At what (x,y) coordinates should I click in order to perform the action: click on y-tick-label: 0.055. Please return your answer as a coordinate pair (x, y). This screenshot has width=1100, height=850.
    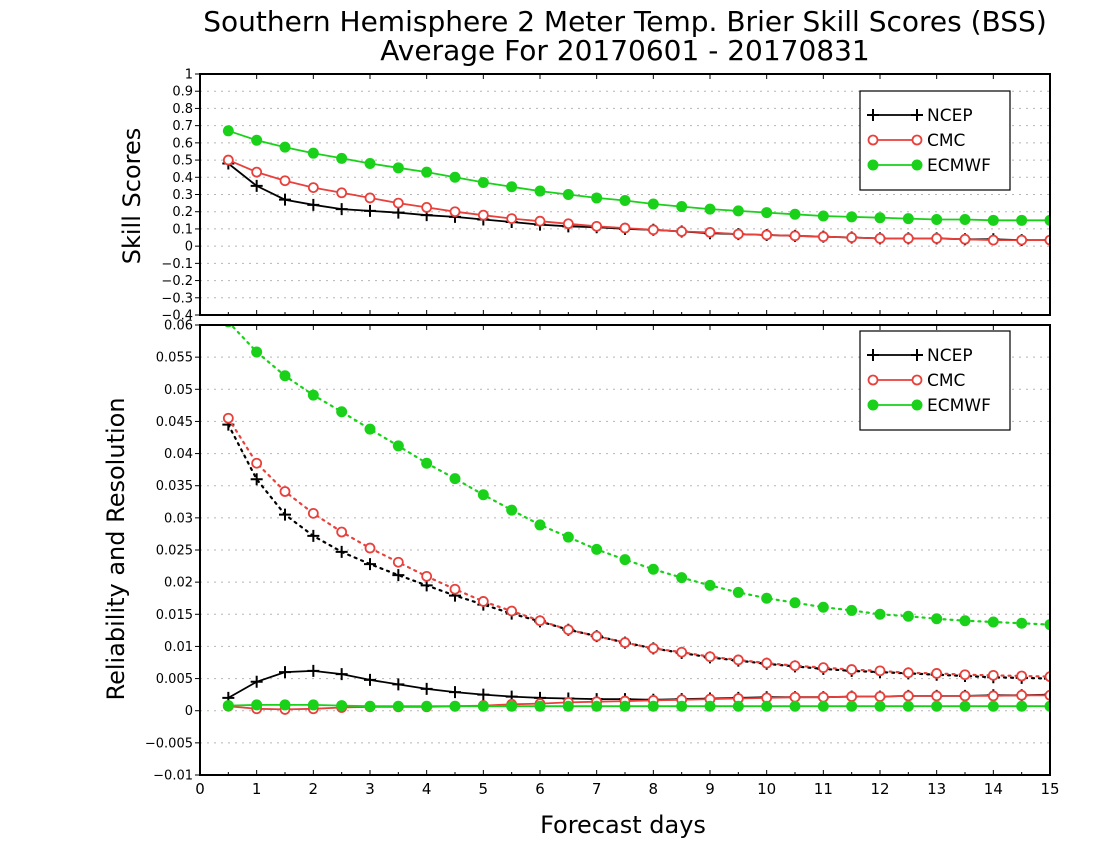
    Looking at the image, I should click on (174, 358).